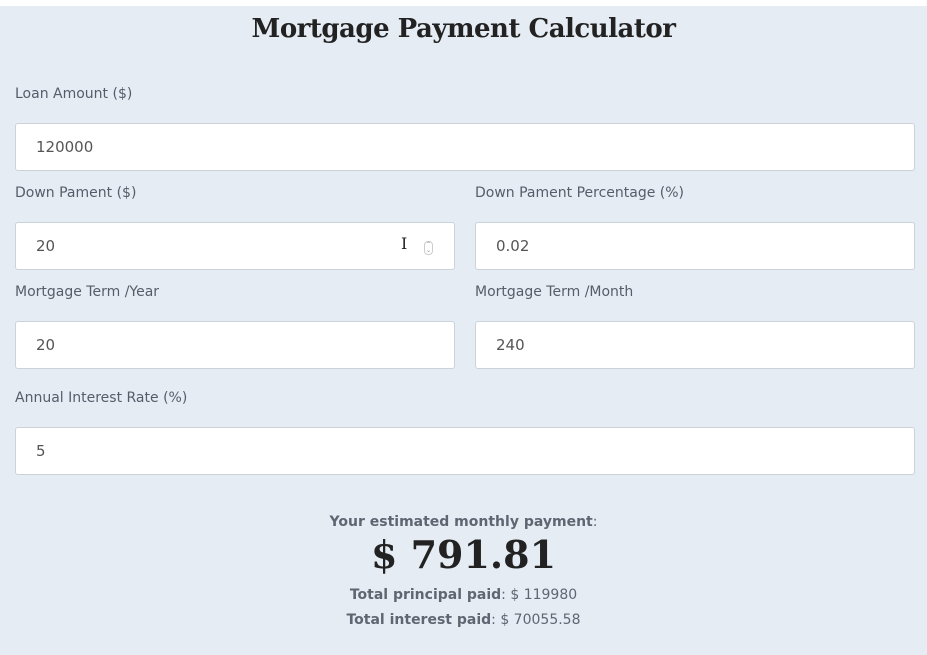  Describe the element at coordinates (463, 29) in the screenshot. I see `page-title: Mortgage Payment Calculator` at that location.